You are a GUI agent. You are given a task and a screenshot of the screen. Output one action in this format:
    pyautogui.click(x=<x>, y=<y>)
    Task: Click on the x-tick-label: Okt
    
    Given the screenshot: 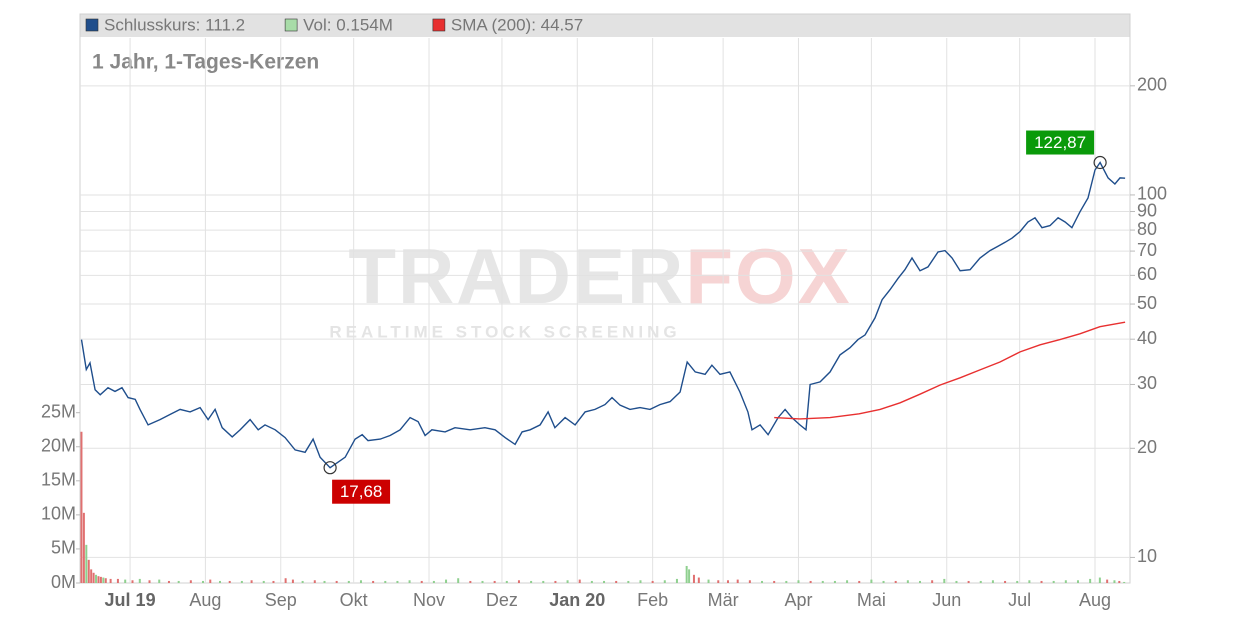 What is the action you would take?
    pyautogui.click(x=354, y=600)
    